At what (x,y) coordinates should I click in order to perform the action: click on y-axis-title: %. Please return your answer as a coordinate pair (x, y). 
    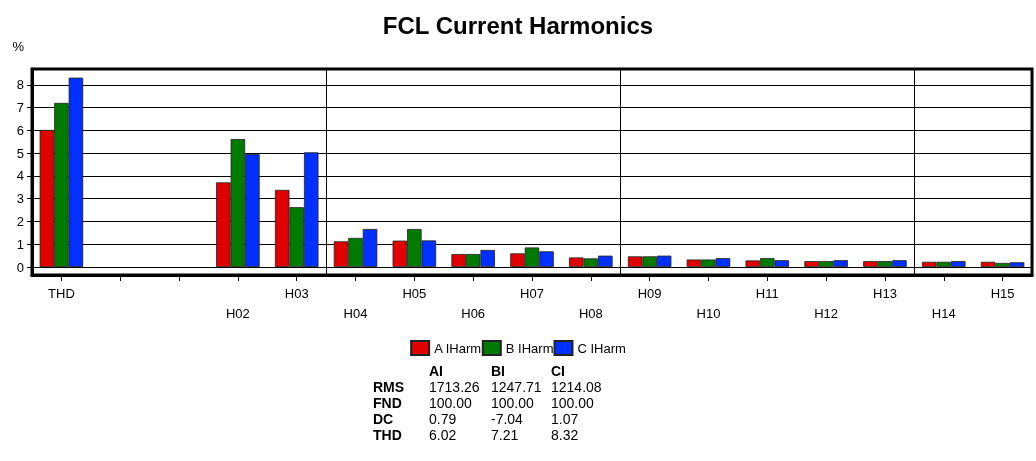
    Looking at the image, I should click on (18, 46).